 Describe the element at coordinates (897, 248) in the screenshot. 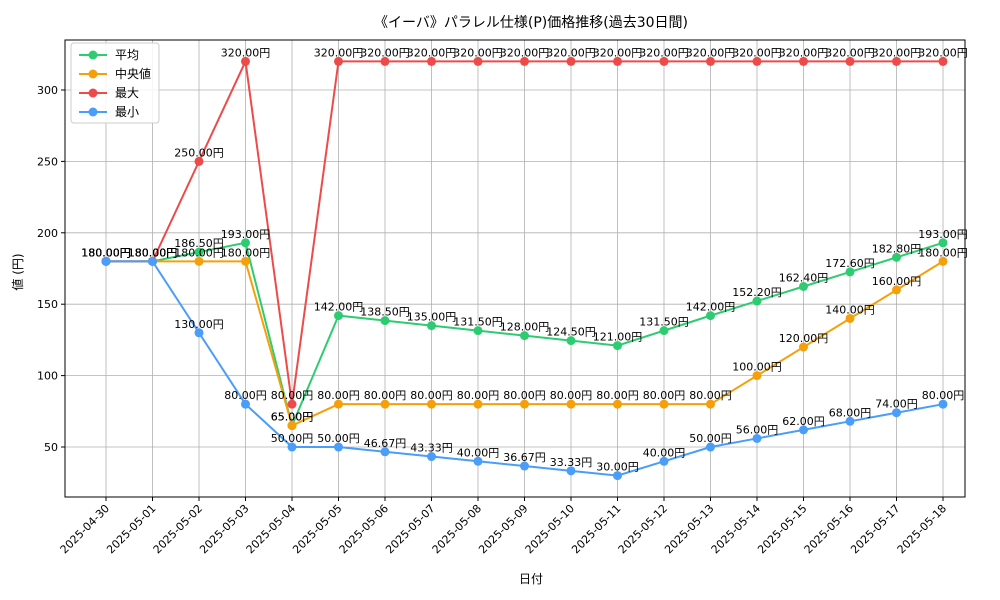

I see `data-label: 182.80円` at that location.